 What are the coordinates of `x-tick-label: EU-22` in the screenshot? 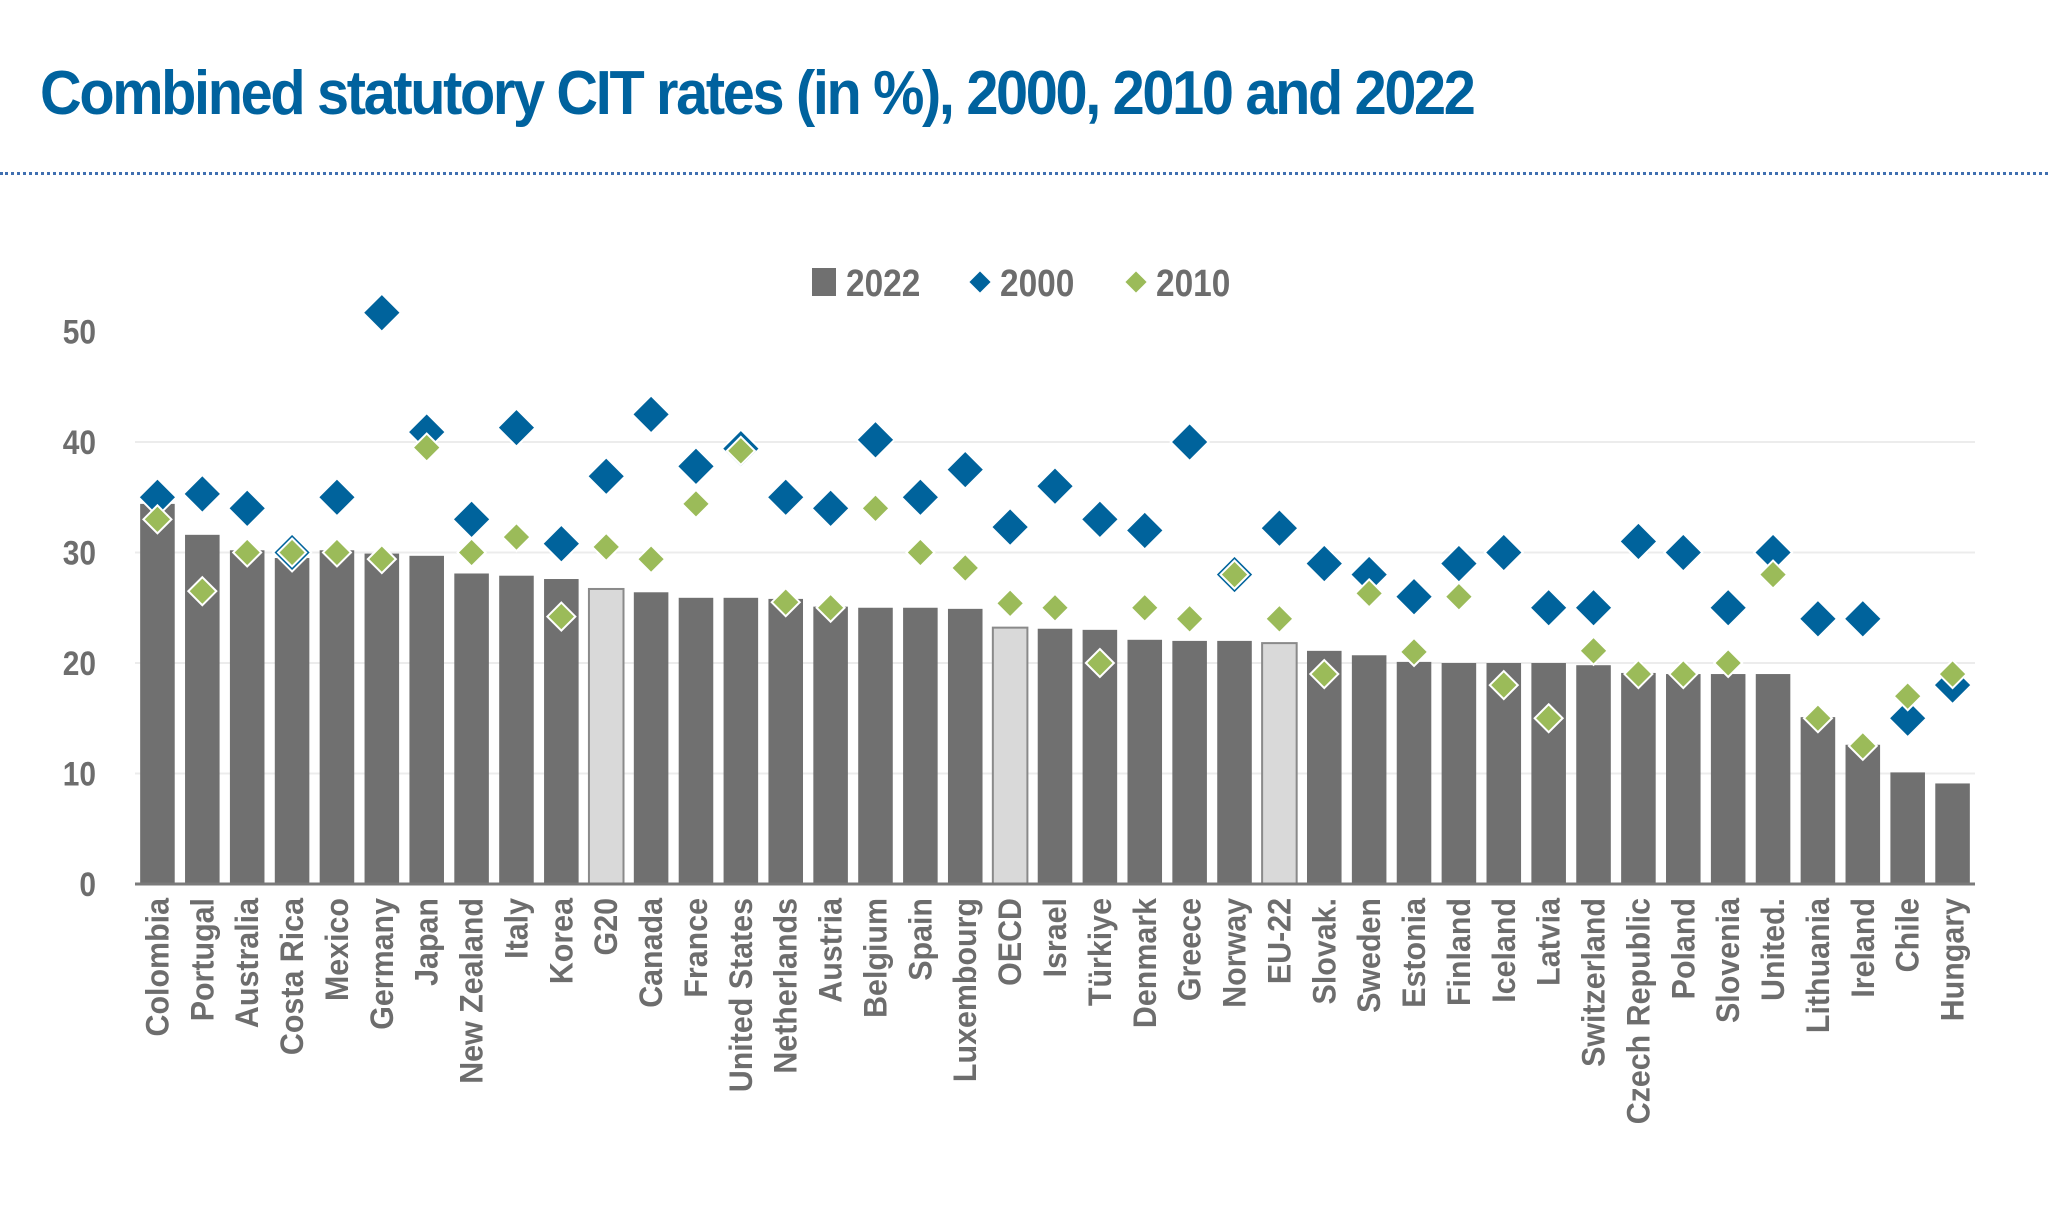 It's located at (1280, 941).